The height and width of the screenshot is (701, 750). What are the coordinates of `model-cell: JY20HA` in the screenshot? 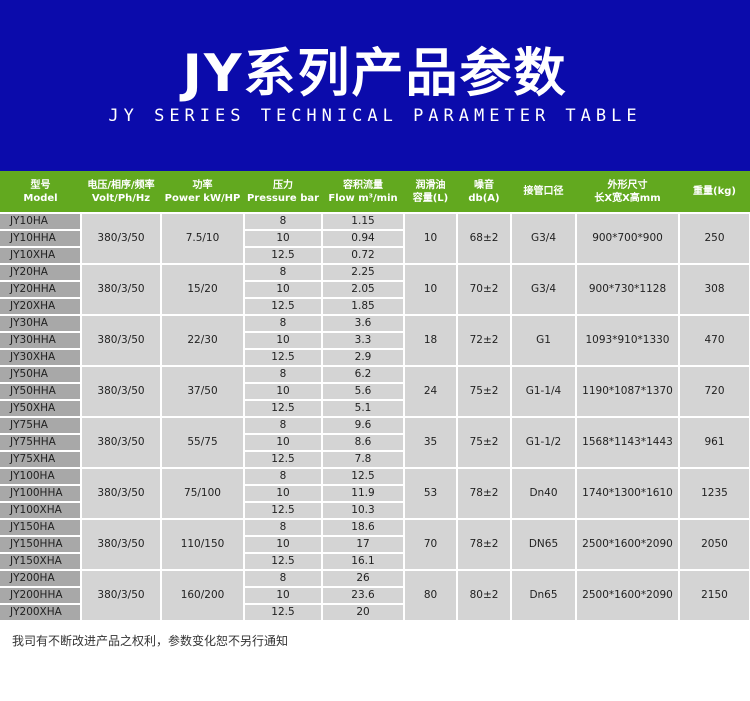 It's located at (41, 272).